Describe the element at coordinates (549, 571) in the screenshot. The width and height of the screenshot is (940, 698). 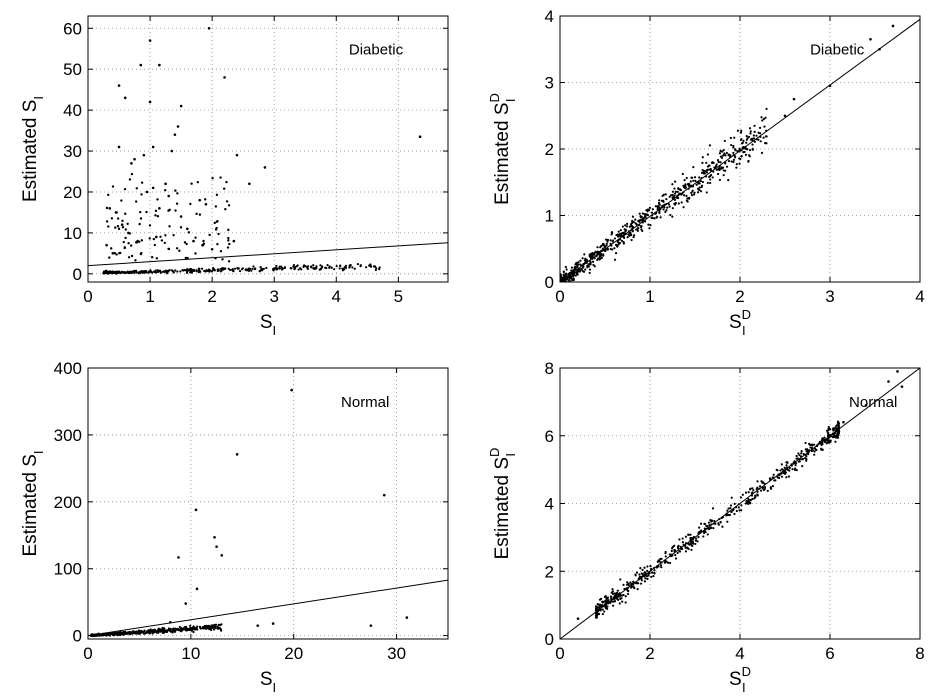
I see `y-tick-label: 2` at that location.